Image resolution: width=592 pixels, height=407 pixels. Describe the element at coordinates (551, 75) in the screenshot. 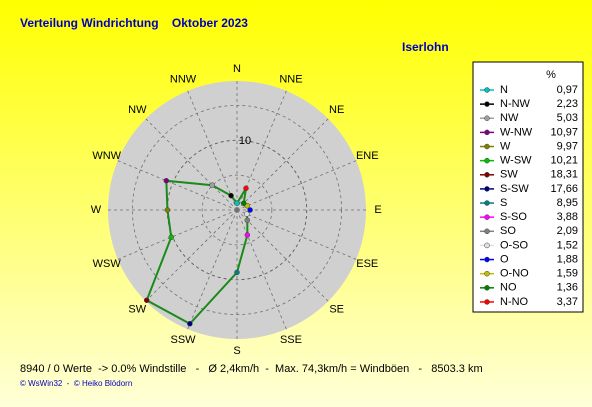

I see `legend-unit: %` at that location.